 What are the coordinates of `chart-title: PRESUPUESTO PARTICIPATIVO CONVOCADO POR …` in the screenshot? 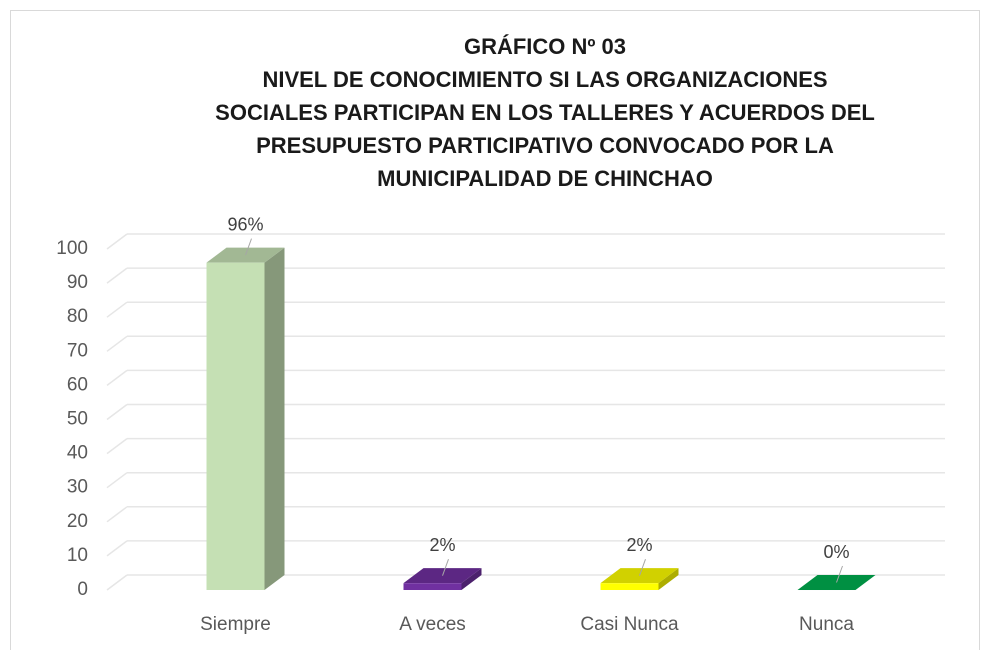 It's located at (545, 145).